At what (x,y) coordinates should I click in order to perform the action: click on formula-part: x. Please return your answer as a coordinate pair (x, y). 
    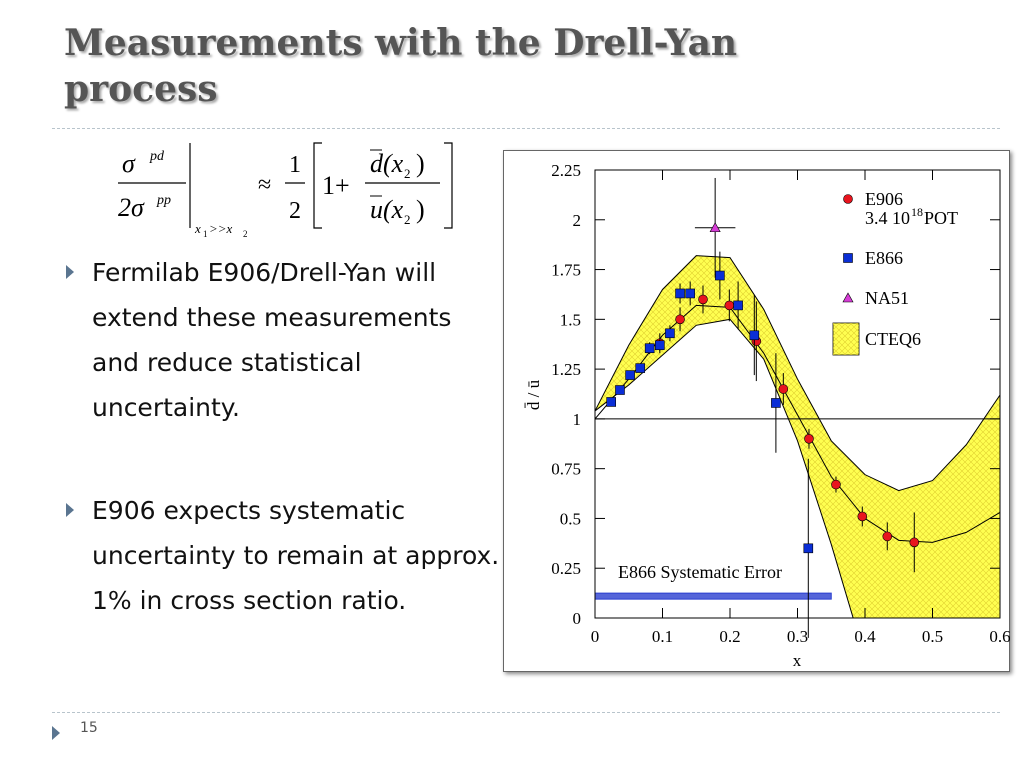
    Looking at the image, I should click on (197, 228).